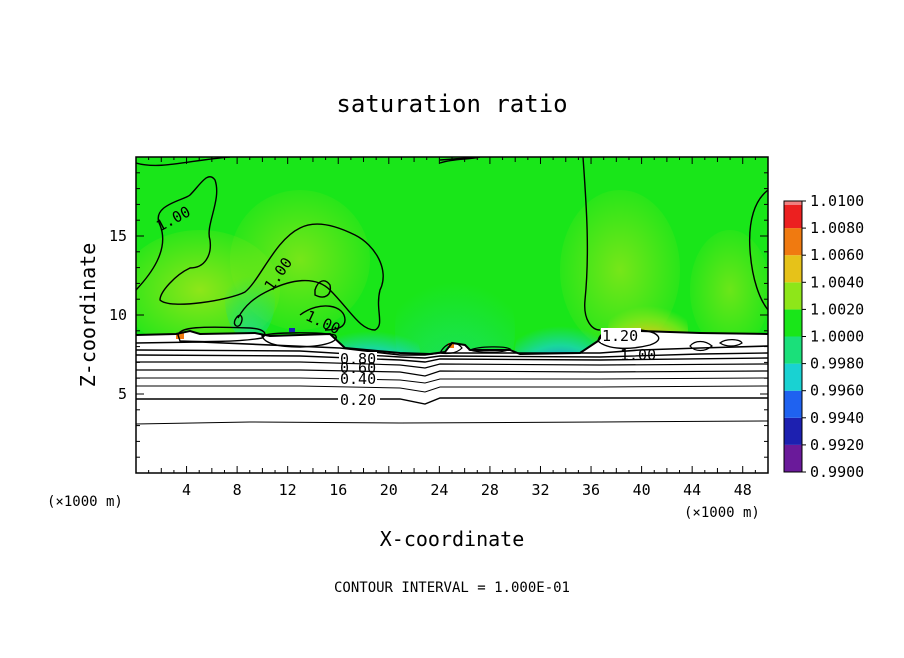  I want to click on x-tick-label: 28, so click(490, 490).